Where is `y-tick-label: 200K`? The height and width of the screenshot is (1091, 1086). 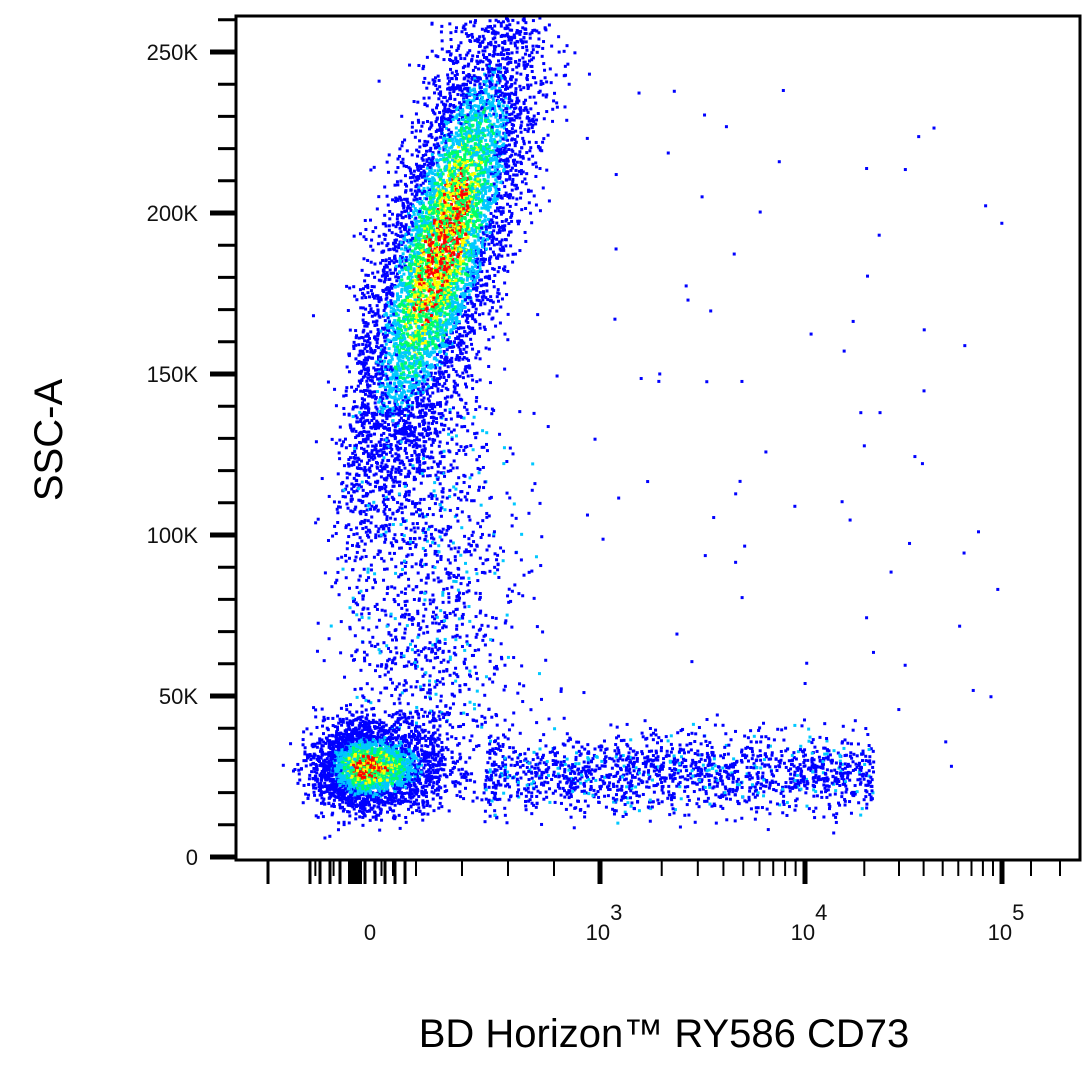 y-tick-label: 200K is located at coordinates (173, 213).